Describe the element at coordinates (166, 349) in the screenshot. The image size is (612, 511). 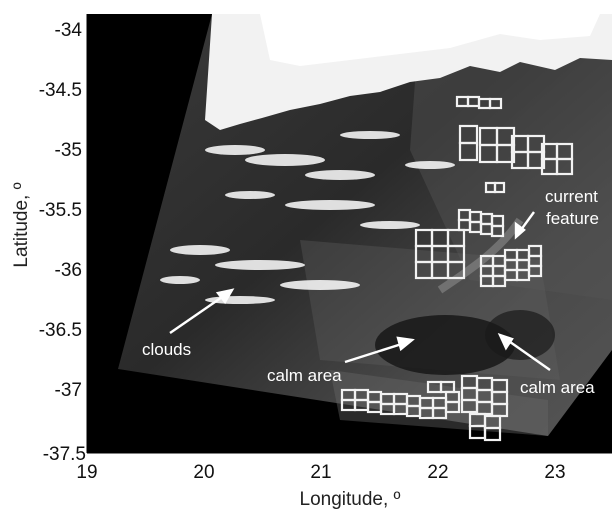
I see `annotation-clouds: clouds` at that location.